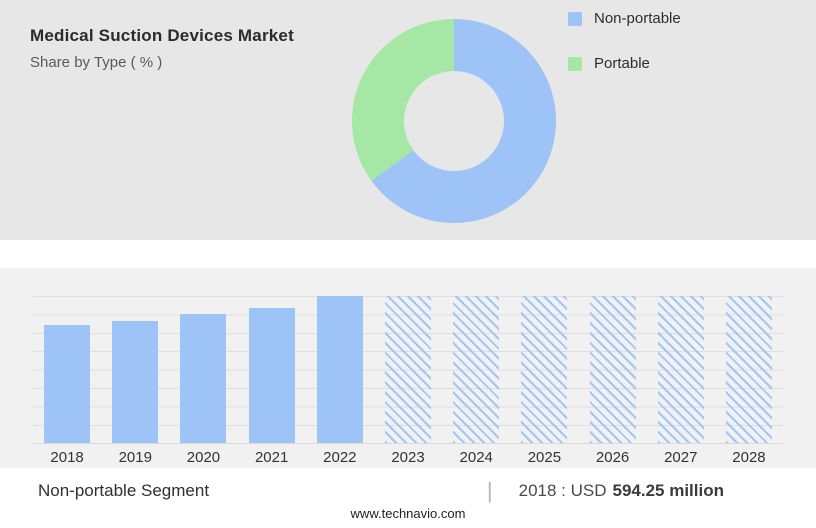  What do you see at coordinates (575, 18) in the screenshot?
I see `legend-swatch-non-portable` at bounding box center [575, 18].